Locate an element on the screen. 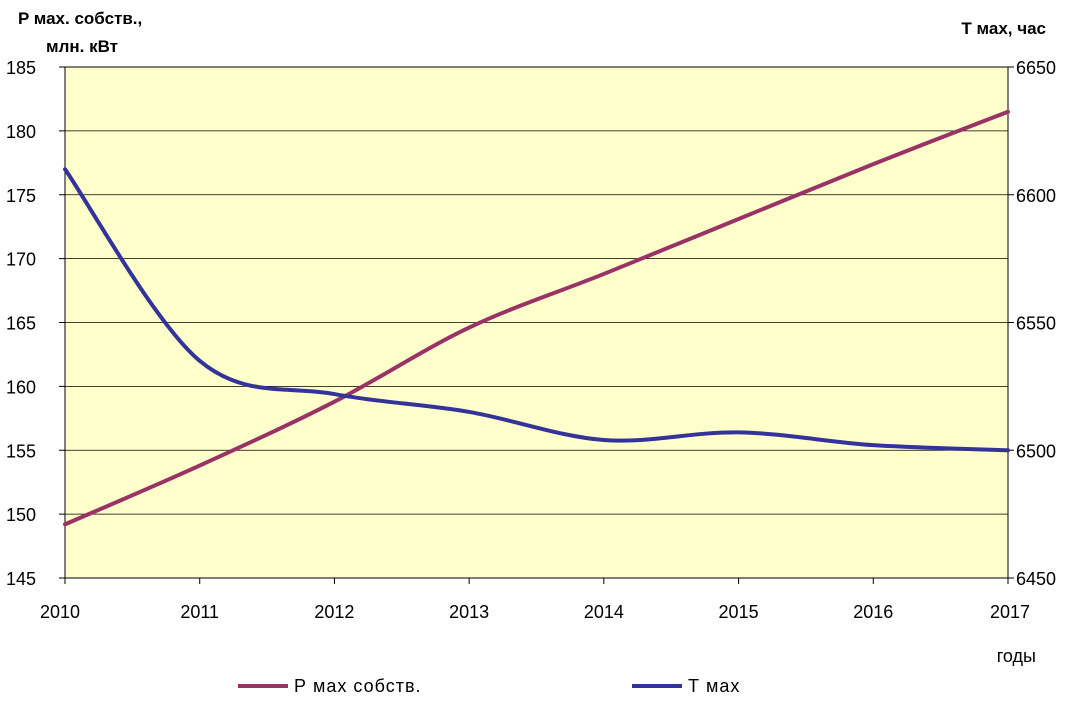 The width and height of the screenshot is (1081, 707). y-left-title-line2: млн. кВт is located at coordinates (82, 46).